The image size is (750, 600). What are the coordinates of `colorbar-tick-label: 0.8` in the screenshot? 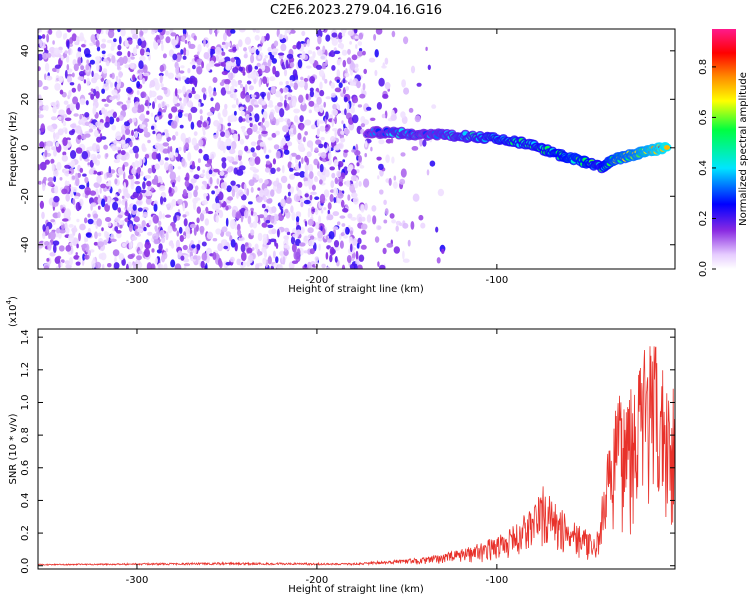 It's located at (703, 67).